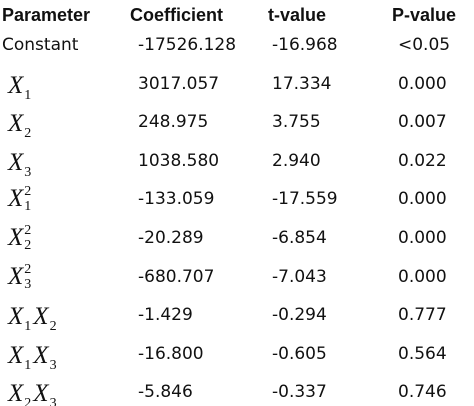 This screenshot has height=406, width=474. I want to click on t-value: 2.940, so click(296, 160).